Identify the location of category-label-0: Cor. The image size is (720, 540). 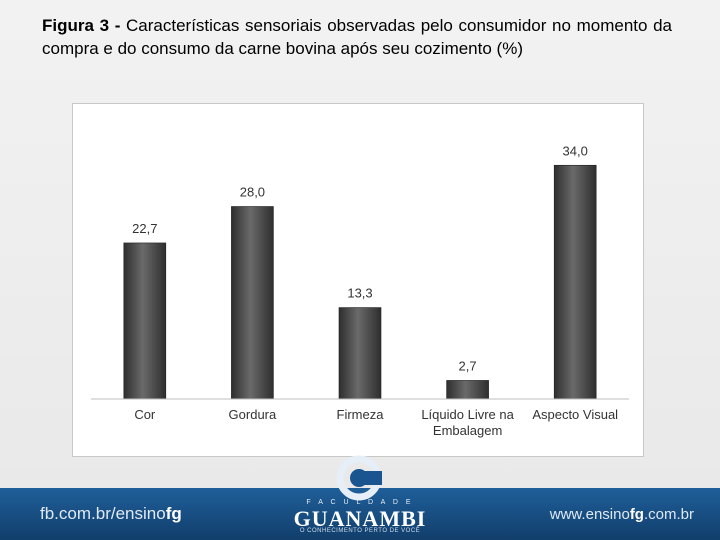
(145, 414).